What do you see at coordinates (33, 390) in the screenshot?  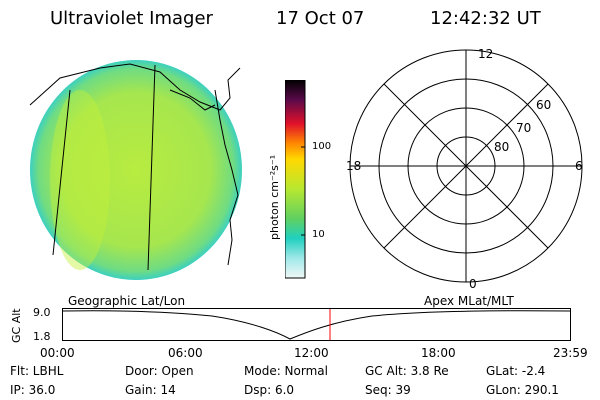 I see `status-ip: IP: 36.0` at bounding box center [33, 390].